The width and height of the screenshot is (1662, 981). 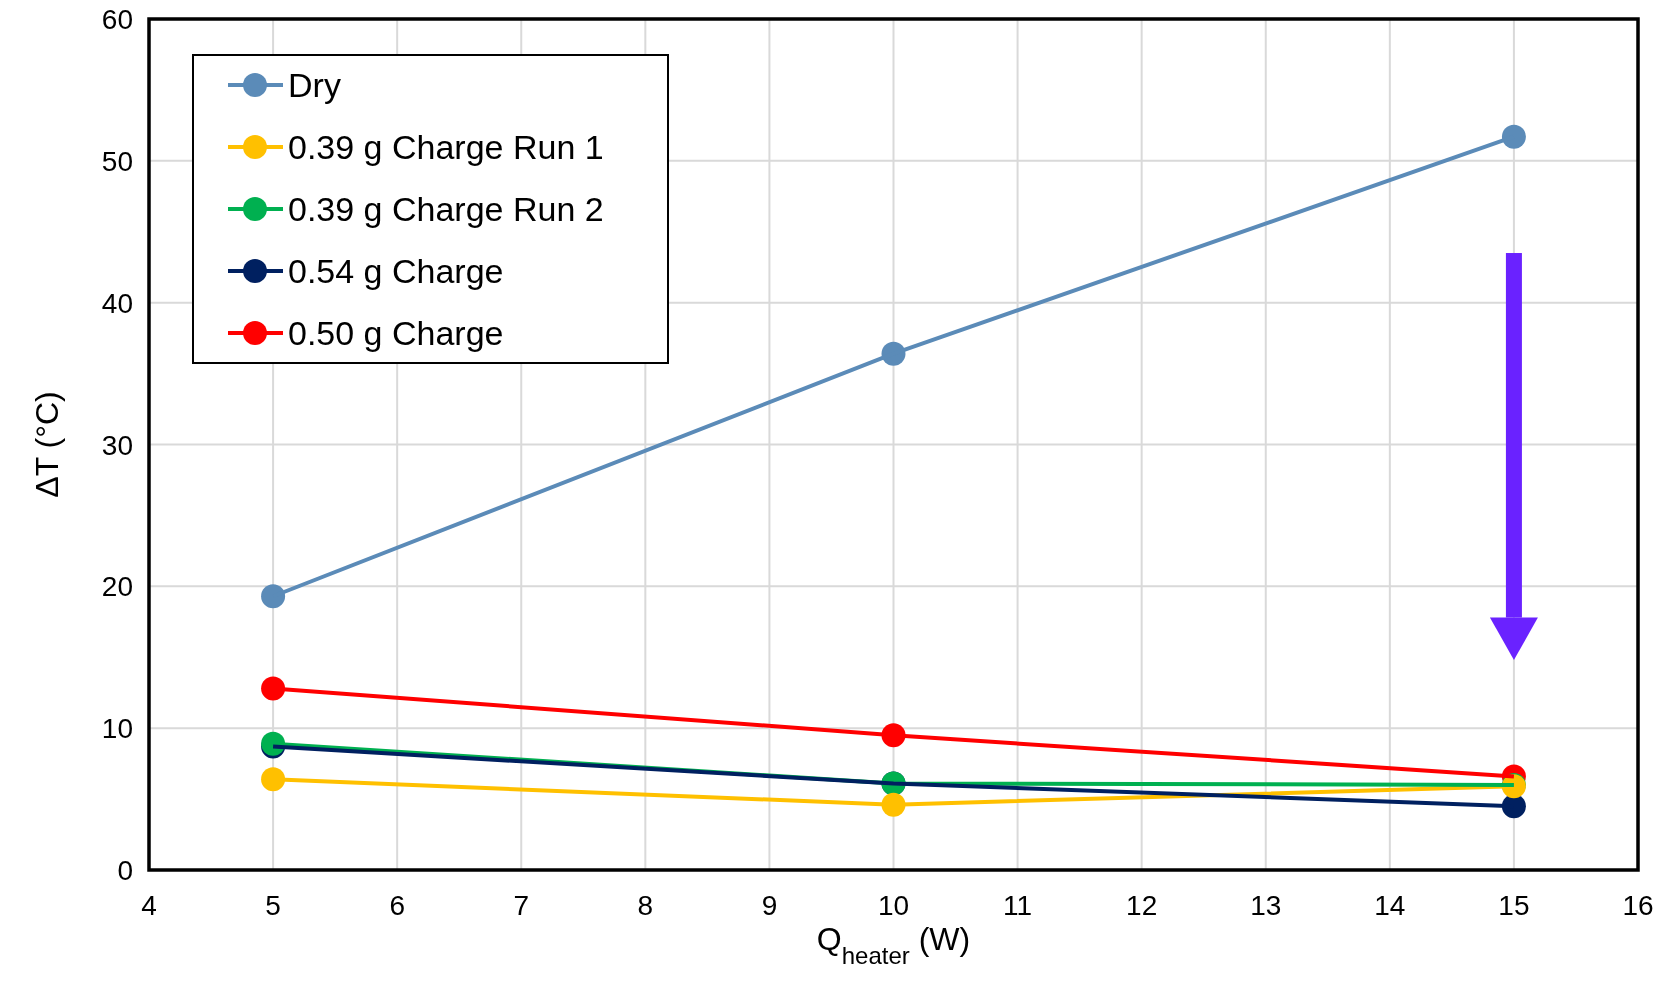 I want to click on x-tick-label: 11, so click(x=1018, y=905).